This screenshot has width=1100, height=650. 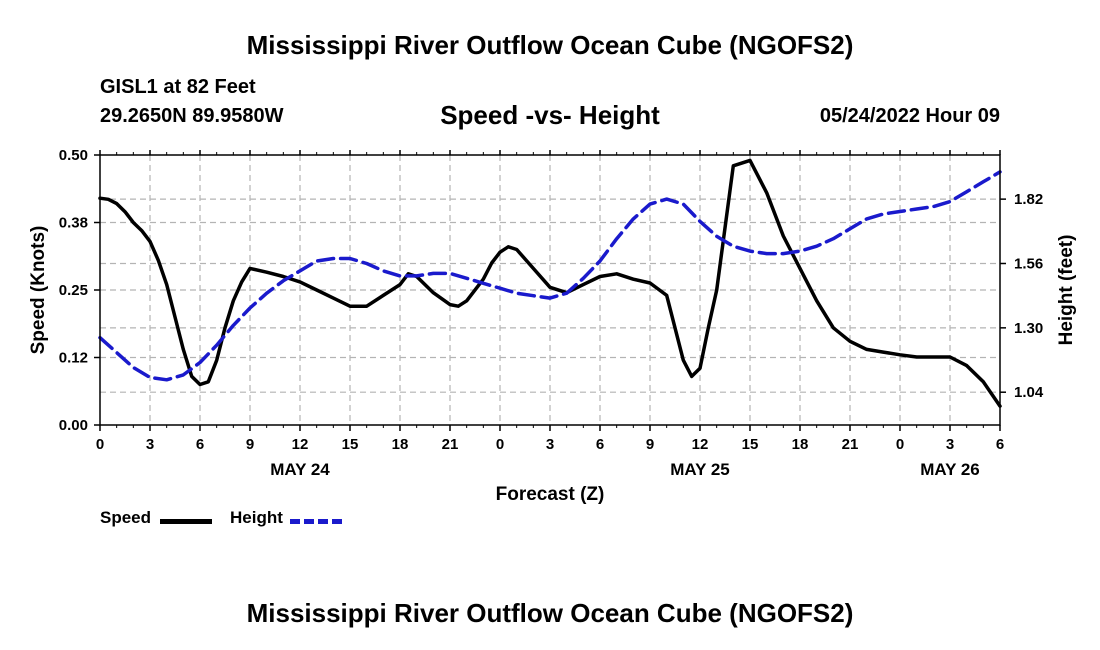 I want to click on station-coordinates: 29.2650N 89.9580W, so click(x=192, y=116).